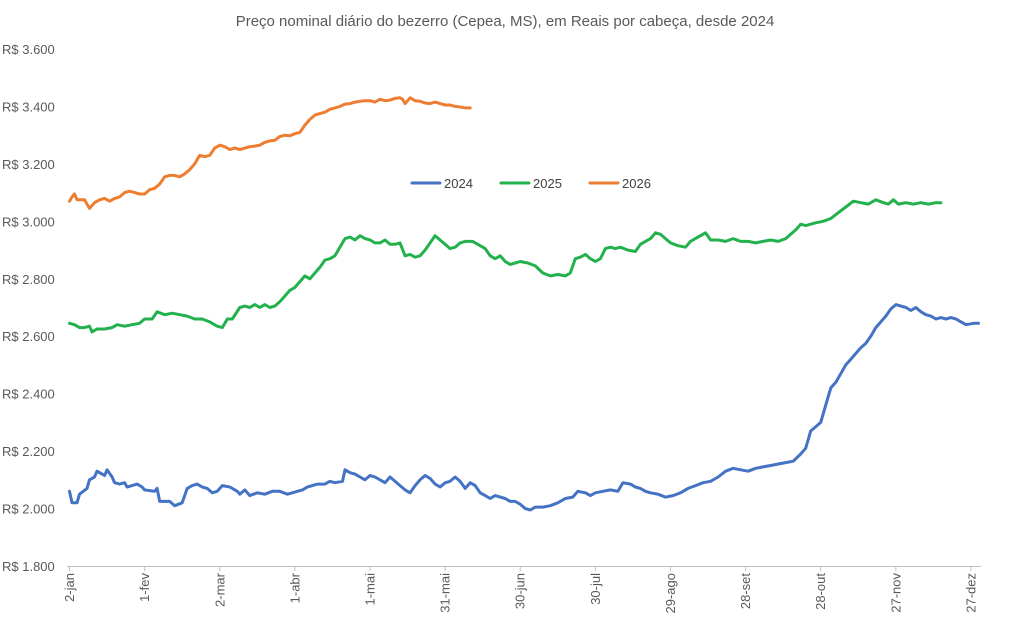 This screenshot has height=629, width=1011. I want to click on y-tick-label: R$ 2.600, so click(28, 336).